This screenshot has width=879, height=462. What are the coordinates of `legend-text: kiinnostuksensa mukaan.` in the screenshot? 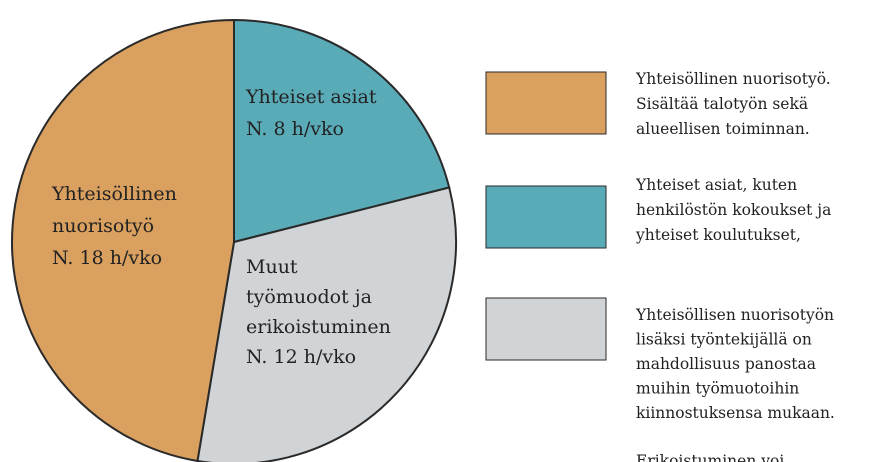 It's located at (735, 413).